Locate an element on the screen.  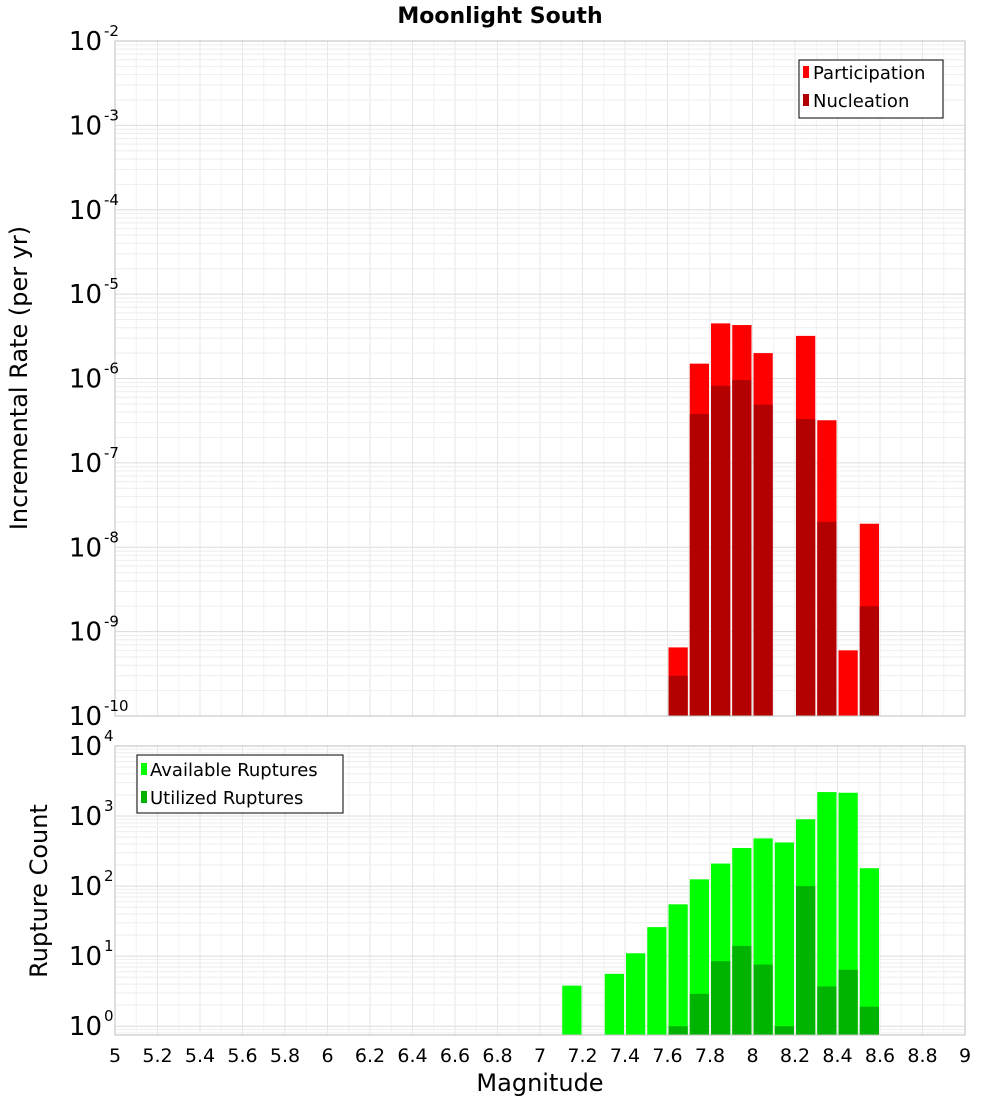
y-tick-exponent: -4 is located at coordinates (111, 200).